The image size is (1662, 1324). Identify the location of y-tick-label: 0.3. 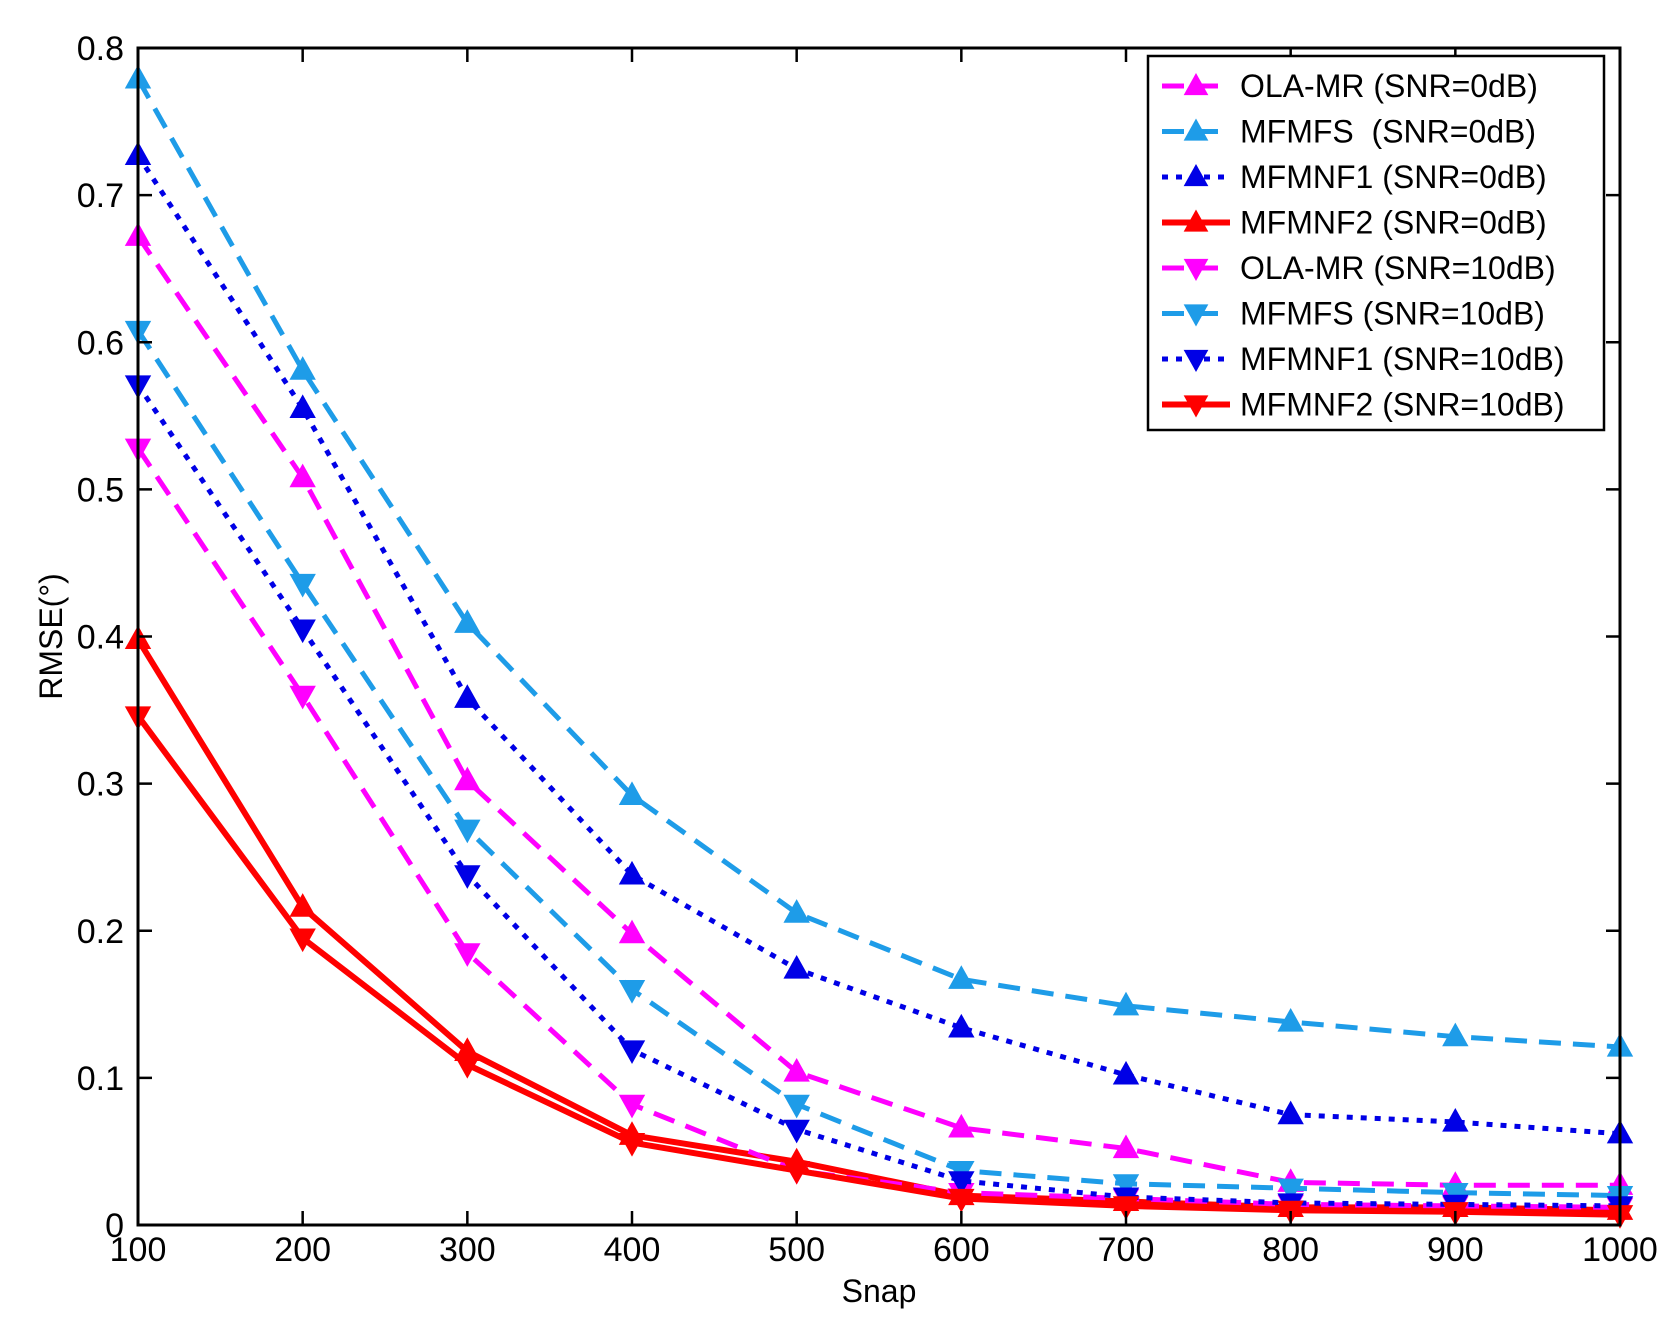
(100, 785).